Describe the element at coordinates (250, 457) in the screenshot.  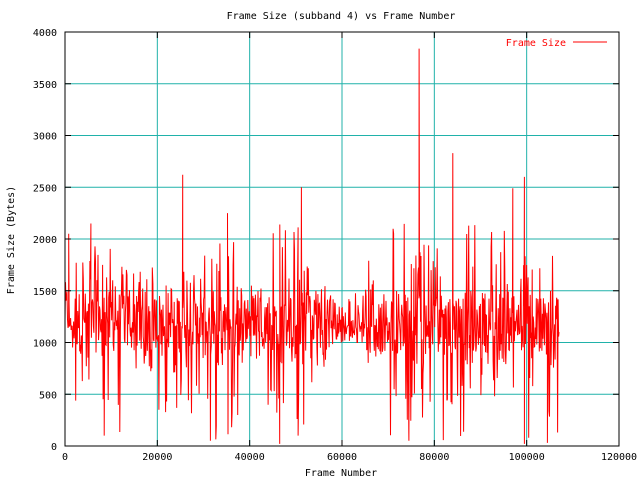
I see `x-tick-label: 40000` at that location.